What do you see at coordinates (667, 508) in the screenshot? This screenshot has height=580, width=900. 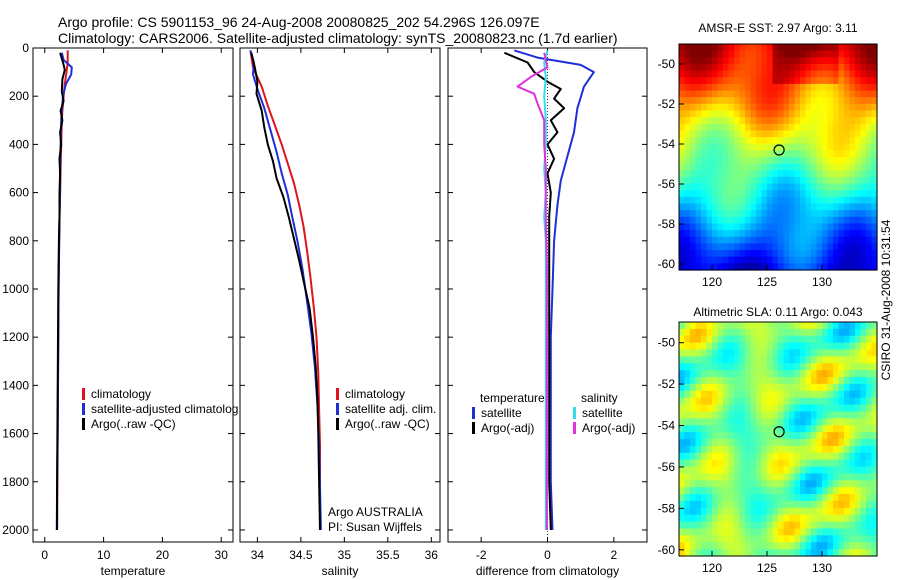 I see `y-tick-label: -58` at bounding box center [667, 508].